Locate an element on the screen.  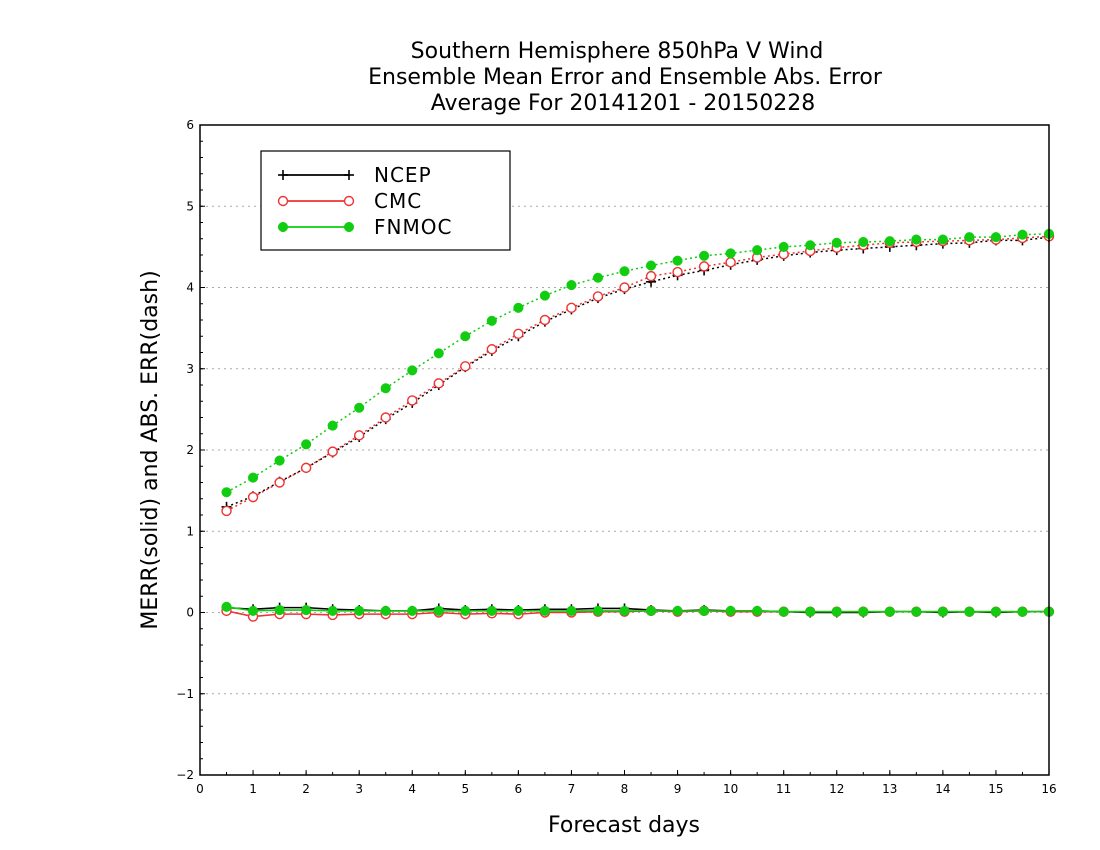
x-tick-label: 10 is located at coordinates (730, 789).